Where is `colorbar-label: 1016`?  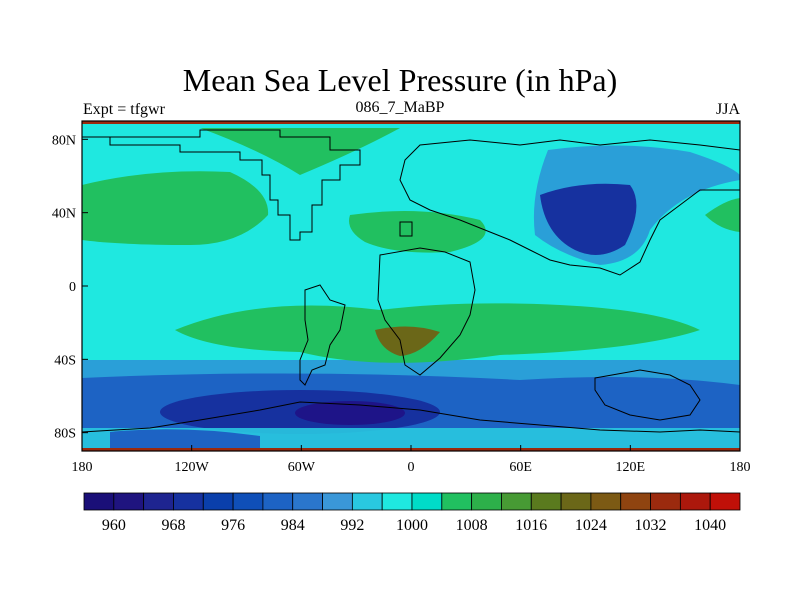 colorbar-label: 1016 is located at coordinates (531, 525).